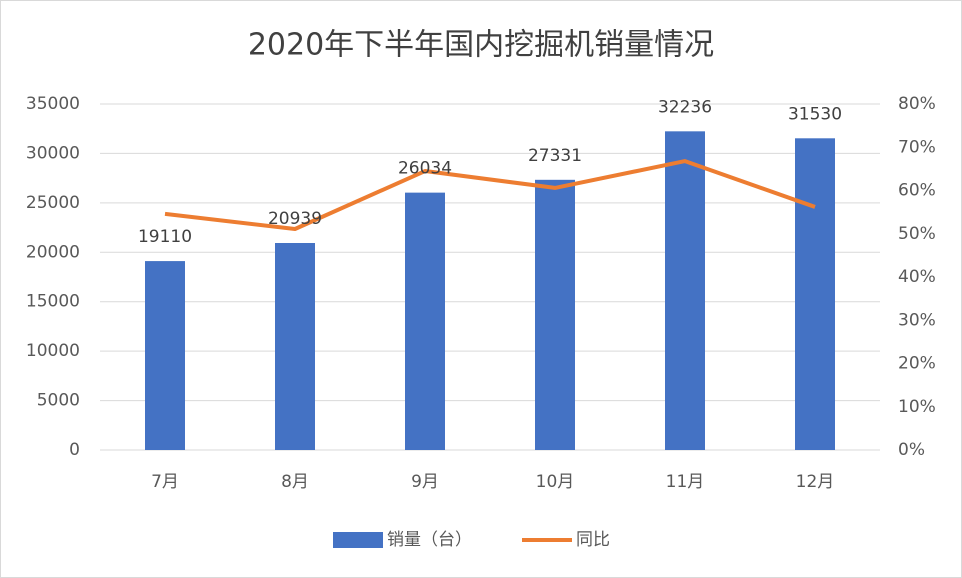  What do you see at coordinates (481, 45) in the screenshot?
I see `chart-title: 2020年下半年国内挖掘机销量情况` at bounding box center [481, 45].